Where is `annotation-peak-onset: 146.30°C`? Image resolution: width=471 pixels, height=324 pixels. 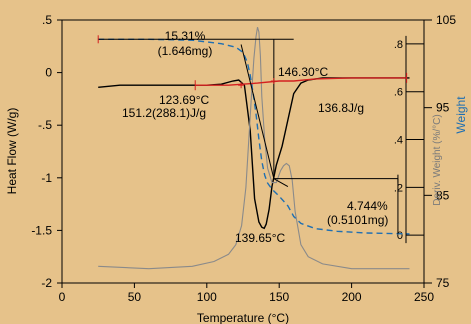
annotation-peak-onset: 146.30°C is located at coordinates (303, 72).